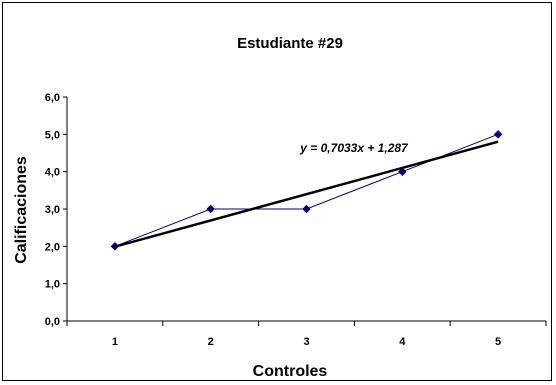  I want to click on trendline-equation: y = 0,7033x + 1,287, so click(354, 148).